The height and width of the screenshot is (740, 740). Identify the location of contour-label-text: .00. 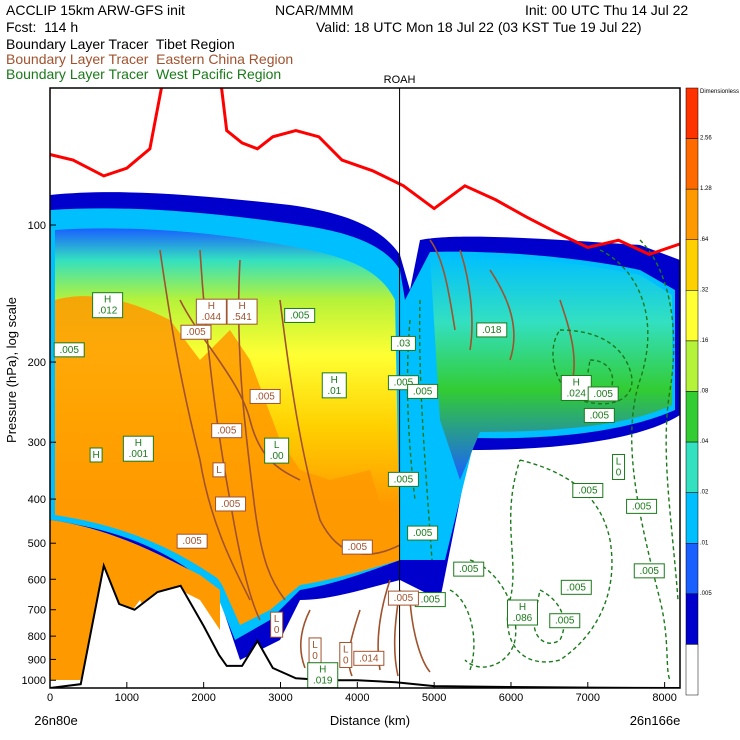
(277, 456).